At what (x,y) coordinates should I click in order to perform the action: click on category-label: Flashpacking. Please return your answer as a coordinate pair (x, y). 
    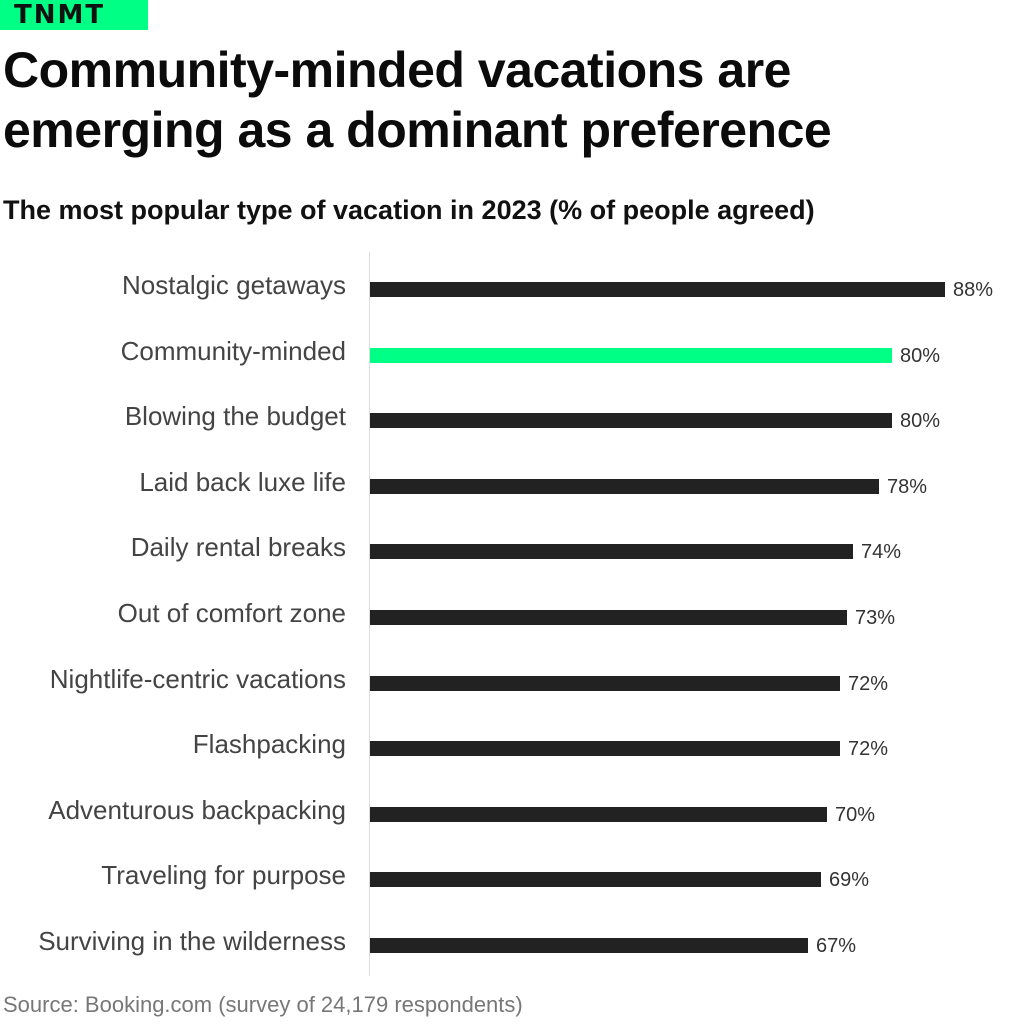
    Looking at the image, I should click on (269, 744).